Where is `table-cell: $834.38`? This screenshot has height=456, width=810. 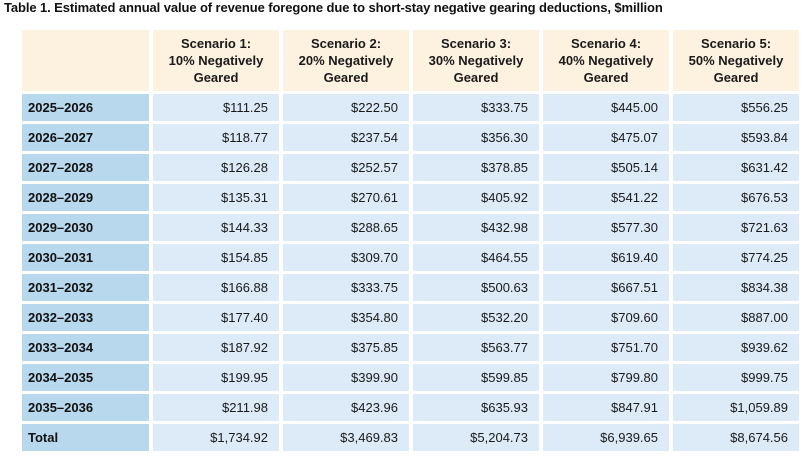
table-cell: $834.38 is located at coordinates (736, 287).